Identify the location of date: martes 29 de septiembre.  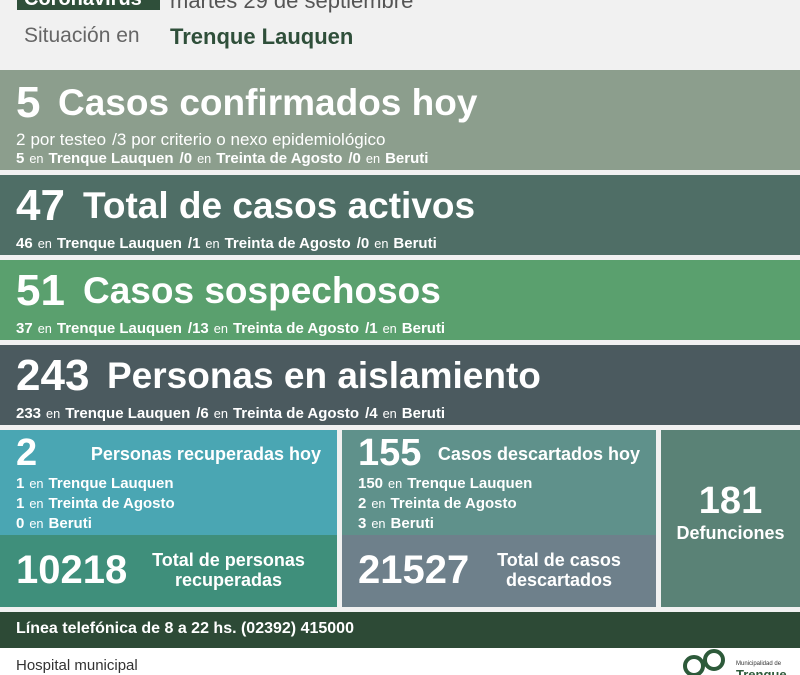
(292, 6).